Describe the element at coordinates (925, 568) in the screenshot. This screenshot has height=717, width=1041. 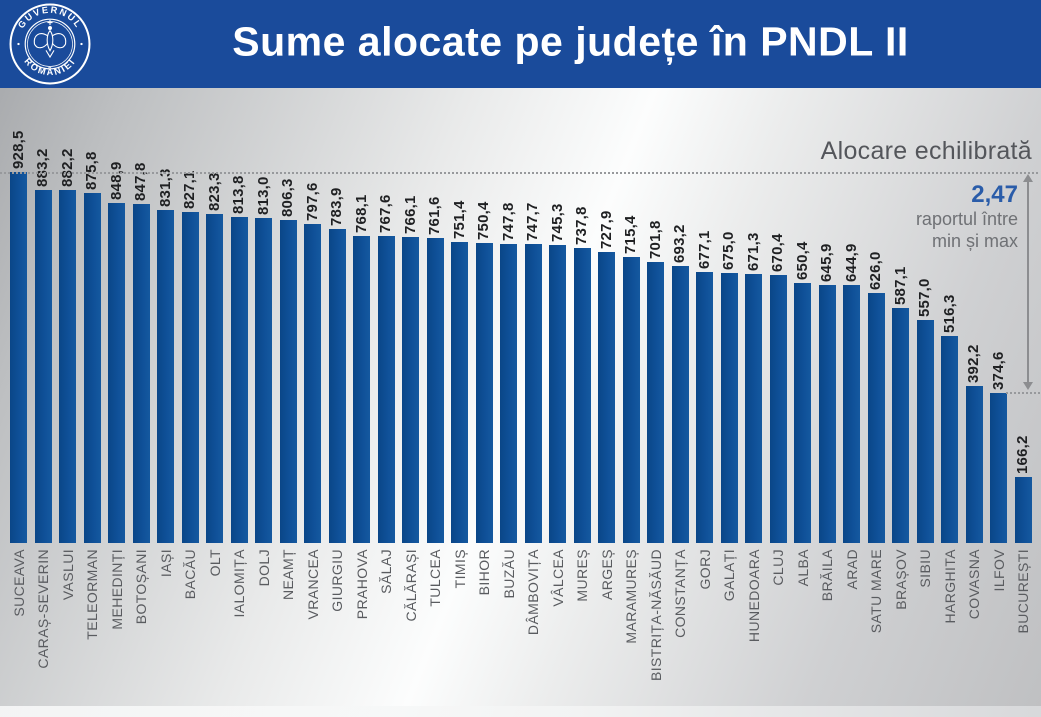
I see `bar-category-label: SIBIU` at that location.